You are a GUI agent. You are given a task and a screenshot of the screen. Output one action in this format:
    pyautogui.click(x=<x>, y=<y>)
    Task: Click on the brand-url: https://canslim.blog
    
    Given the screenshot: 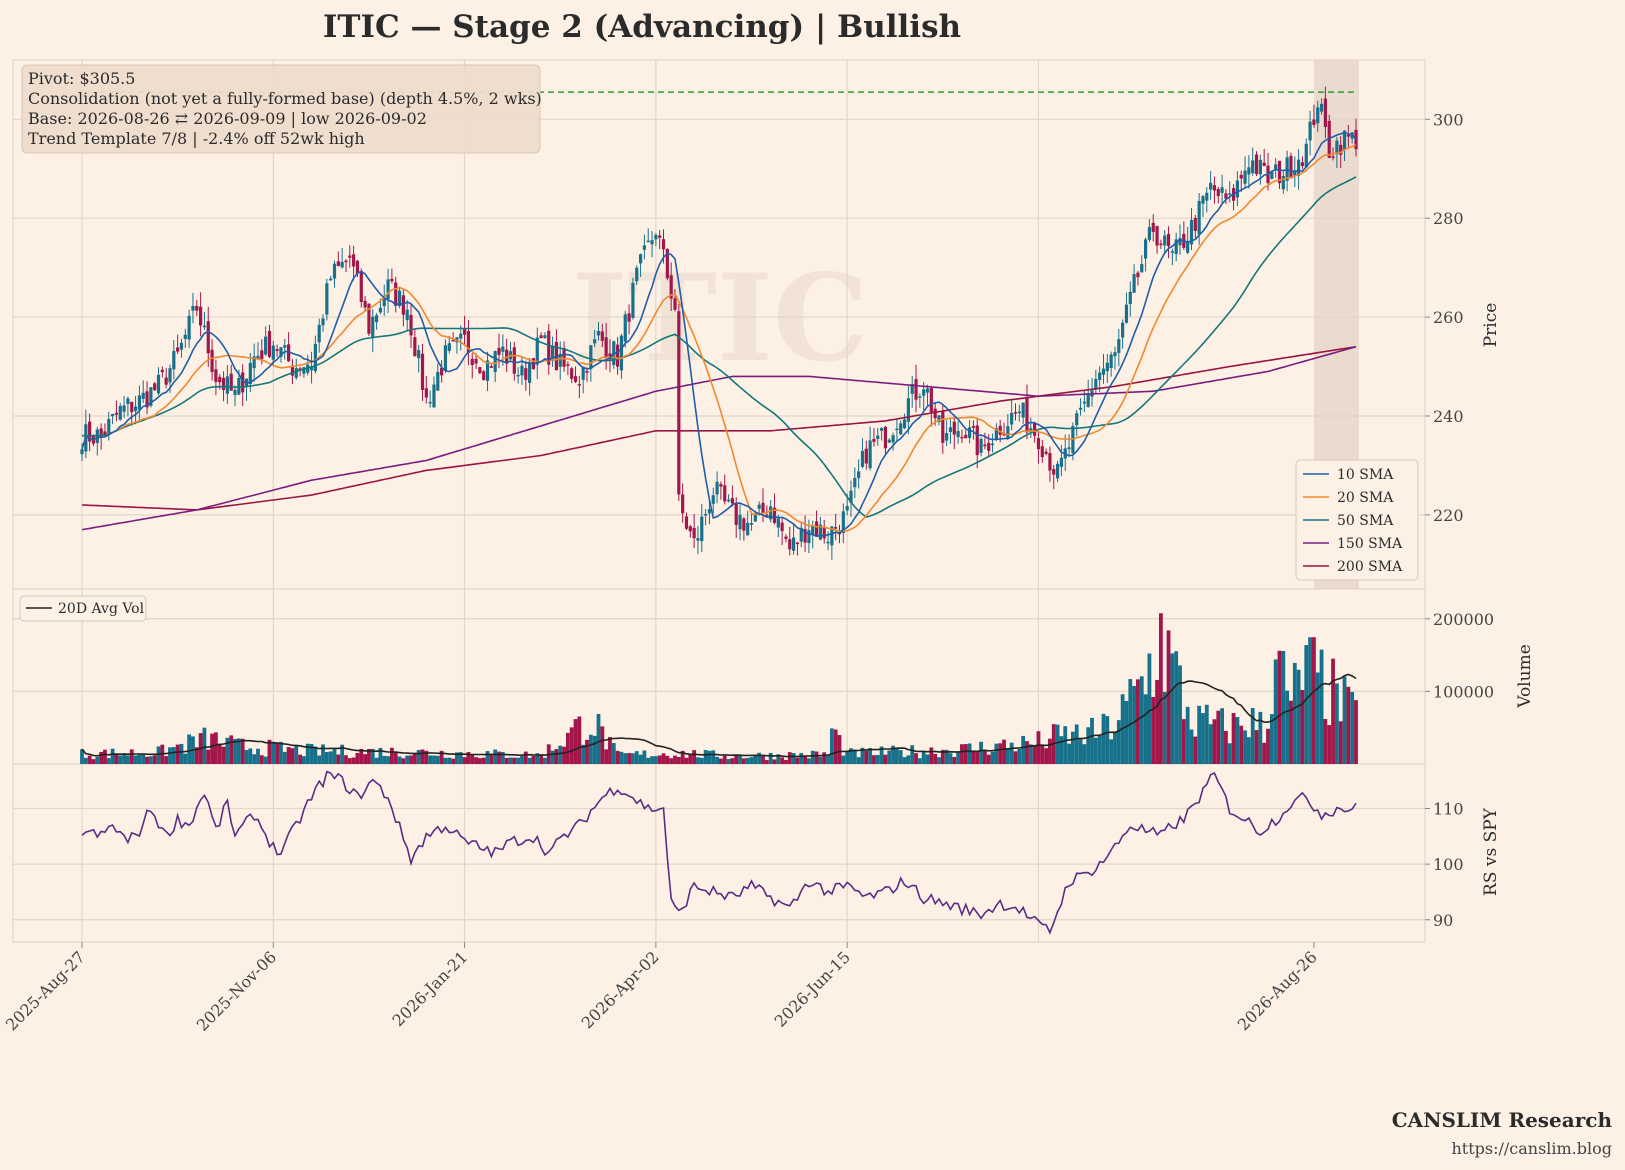 What is the action you would take?
    pyautogui.click(x=1531, y=1148)
    